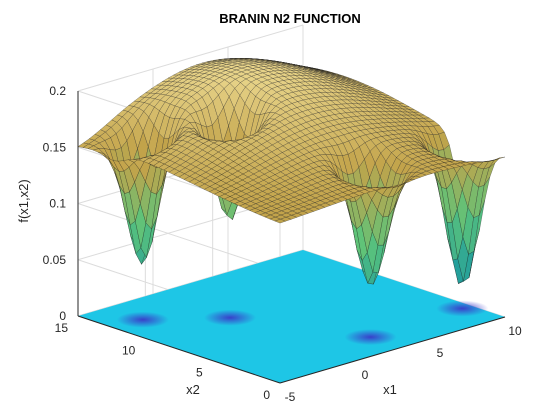 Image resolution: width=560 pixels, height=420 pixels. Describe the element at coordinates (199, 373) in the screenshot. I see `y-tick-label: 5` at that location.